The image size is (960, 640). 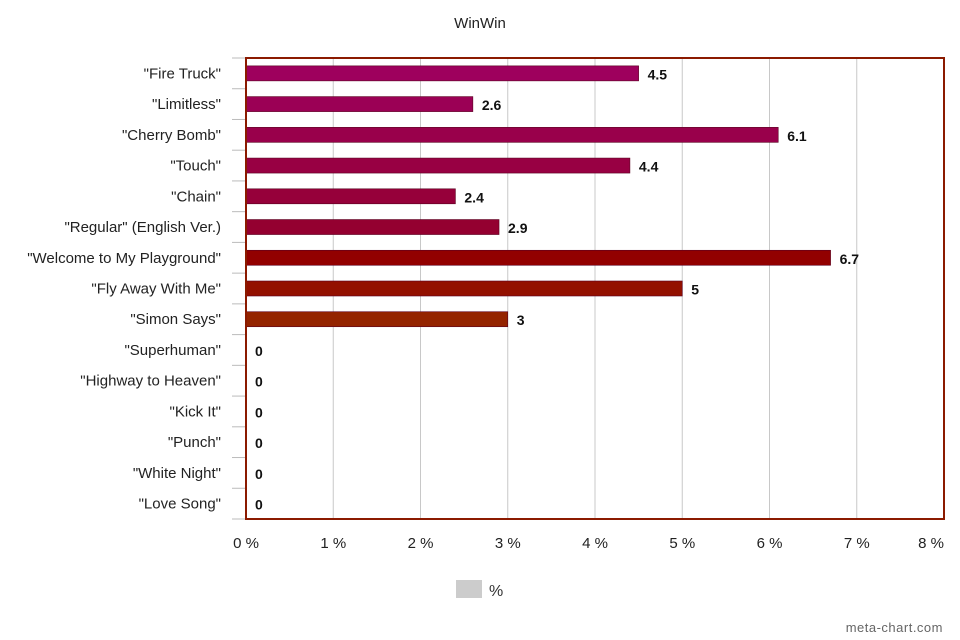 I want to click on chart-title: WinWin, so click(x=480, y=23).